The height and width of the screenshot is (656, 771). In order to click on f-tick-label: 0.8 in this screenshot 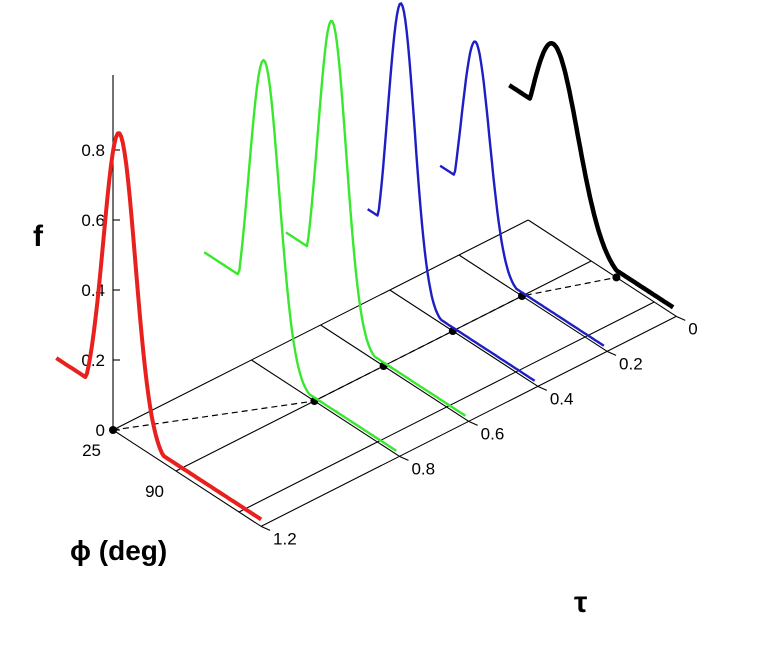, I will do `click(93, 150)`.